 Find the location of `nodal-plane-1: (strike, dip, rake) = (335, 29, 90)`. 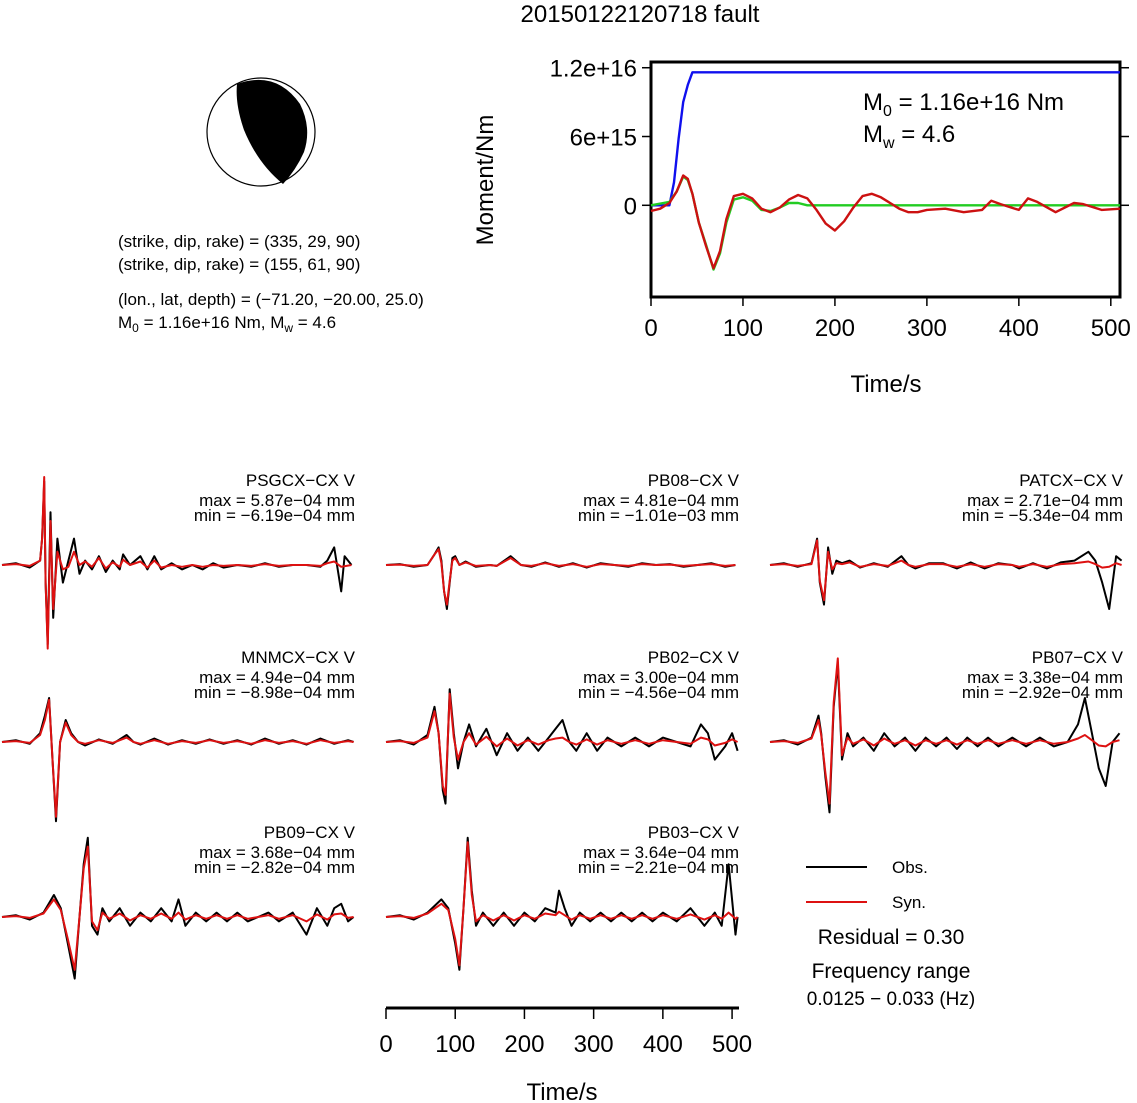

nodal-plane-1: (strike, dip, rake) = (335, 29, 90) is located at coordinates (239, 241).